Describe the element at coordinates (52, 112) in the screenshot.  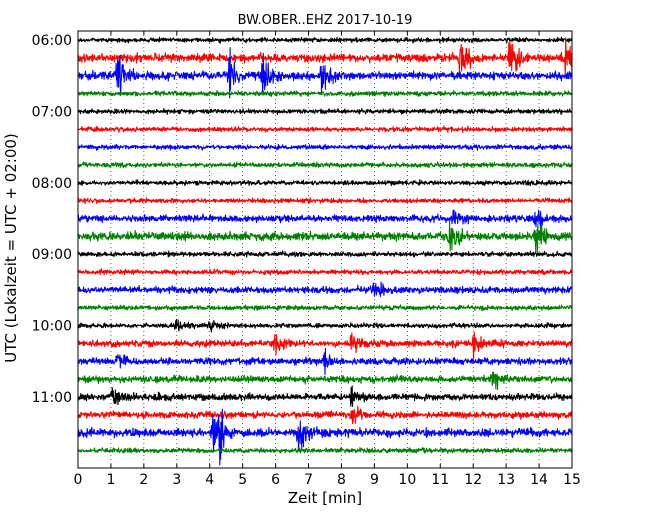
I see `y-tick-label: 07:00` at that location.